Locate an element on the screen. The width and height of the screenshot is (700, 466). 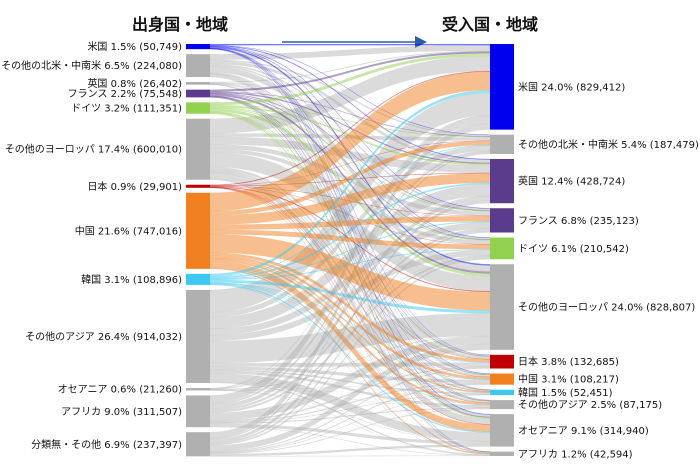
destination-label-6: 日本 3.8% (132,685) is located at coordinates (568, 361).